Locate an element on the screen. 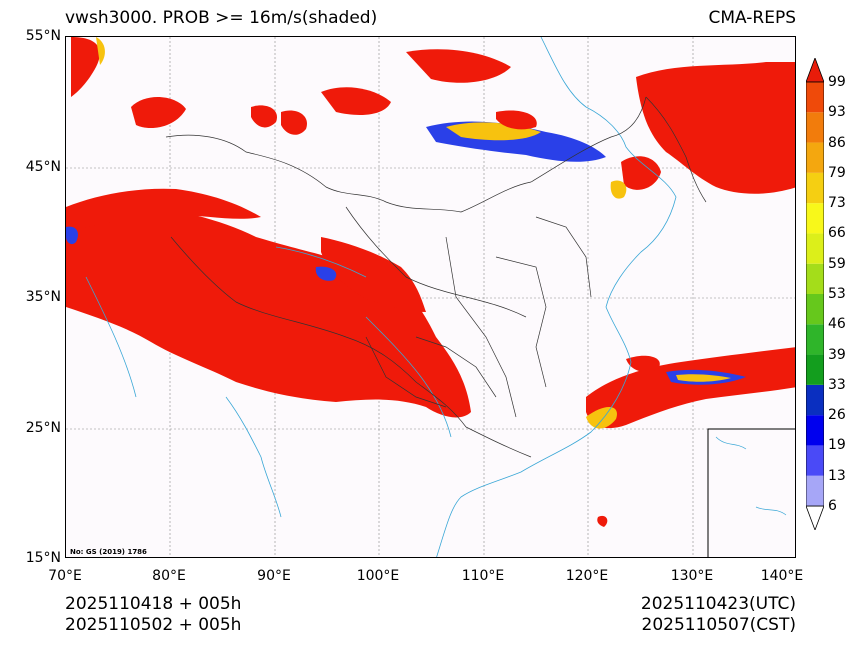 The height and width of the screenshot is (647, 860). colorbar-tick-label: 79 is located at coordinates (837, 172).